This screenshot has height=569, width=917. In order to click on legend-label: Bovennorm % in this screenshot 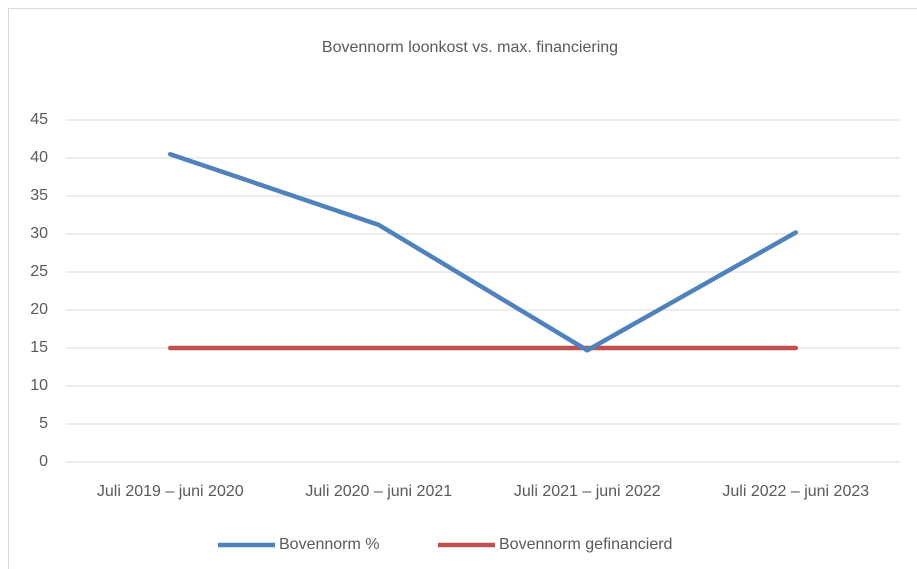, I will do `click(329, 544)`.